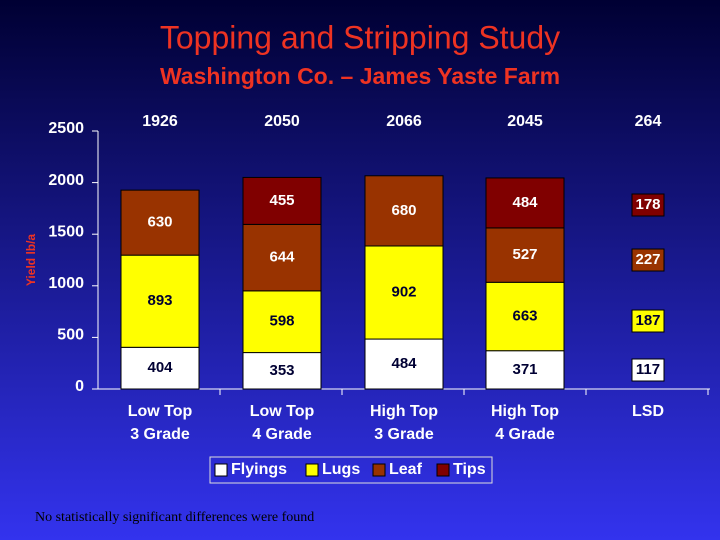 This screenshot has height=540, width=720. What do you see at coordinates (360, 76) in the screenshot?
I see `chart-subtitle: Washington Co. – James Yaste Farm` at bounding box center [360, 76].